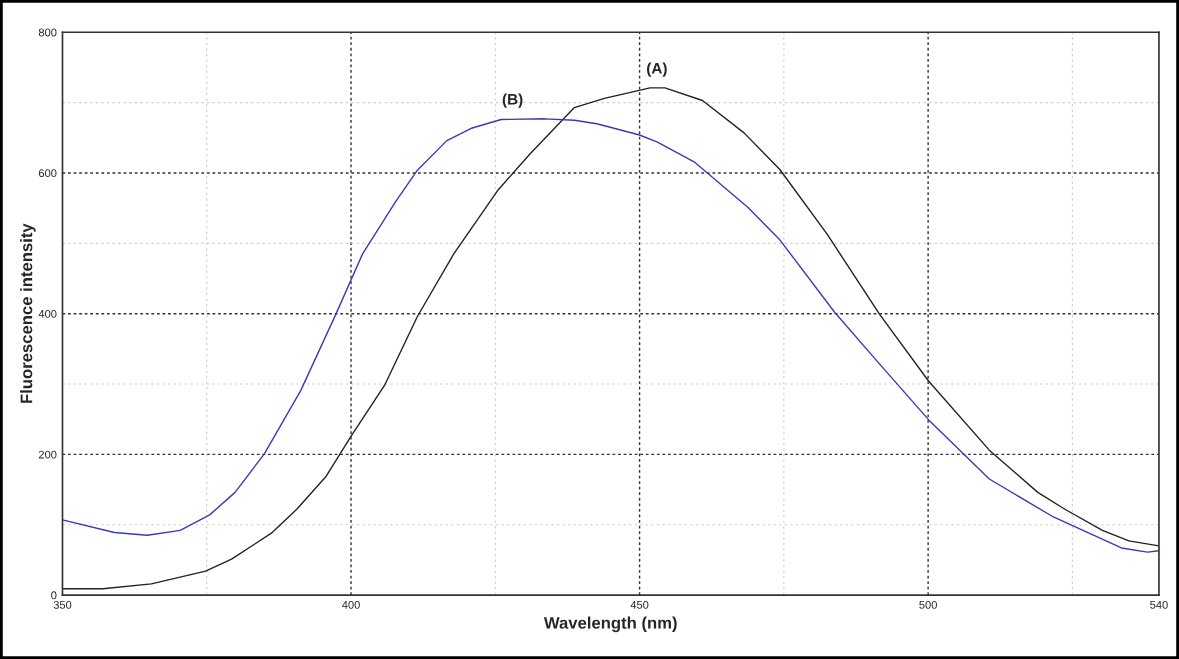  Describe the element at coordinates (54, 595) in the screenshot. I see `y-tick-label: 0` at that location.